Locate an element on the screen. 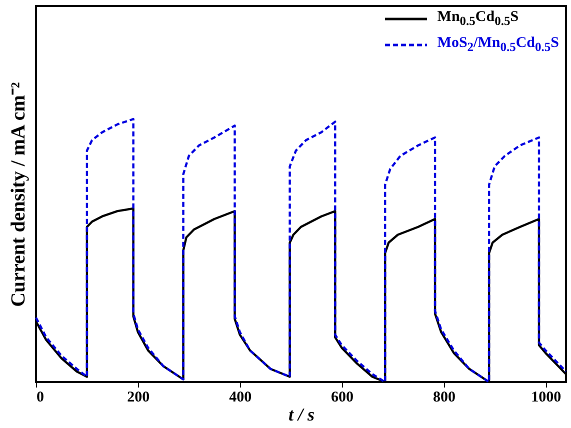  y-axis-title: Current density / mA cm⁻² is located at coordinates (19, 194).